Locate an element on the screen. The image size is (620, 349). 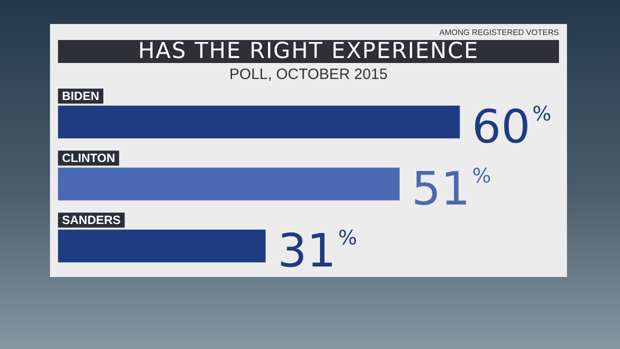
data-label: 60% is located at coordinates (512, 126).